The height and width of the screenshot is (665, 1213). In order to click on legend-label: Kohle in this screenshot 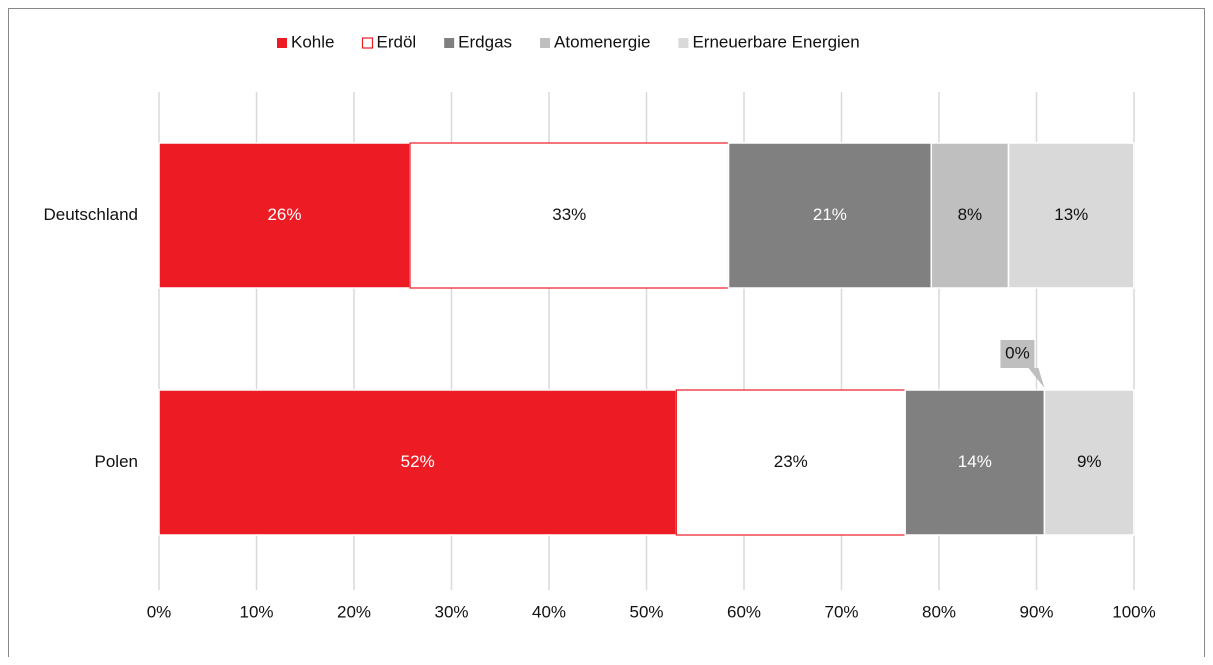, I will do `click(312, 41)`.